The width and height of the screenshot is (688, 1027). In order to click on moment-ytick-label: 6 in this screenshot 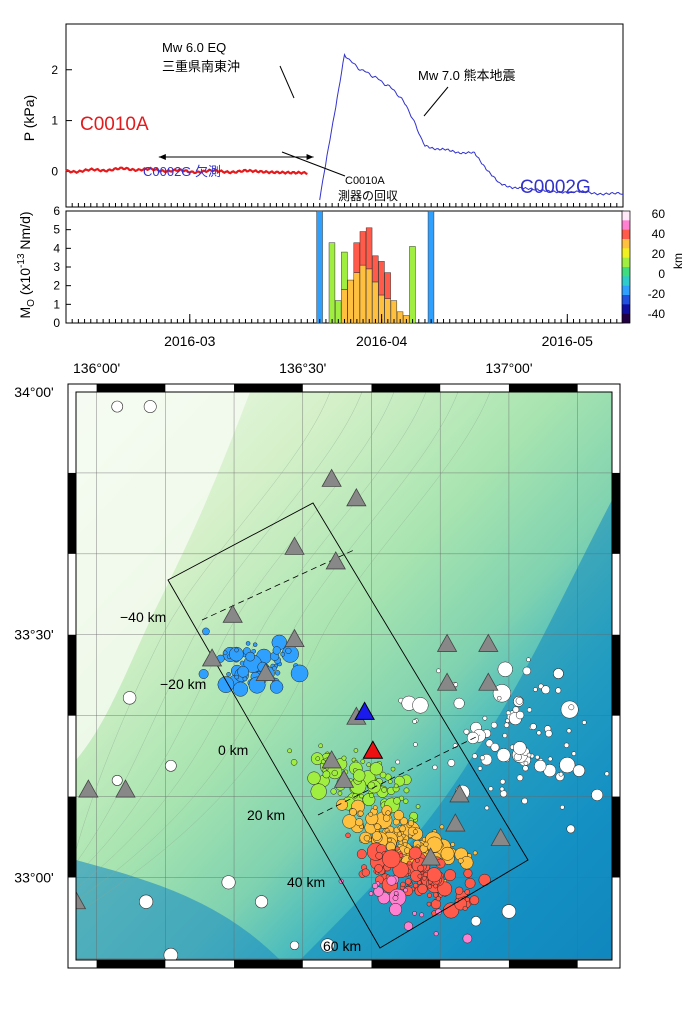, I will do `click(56, 211)`.